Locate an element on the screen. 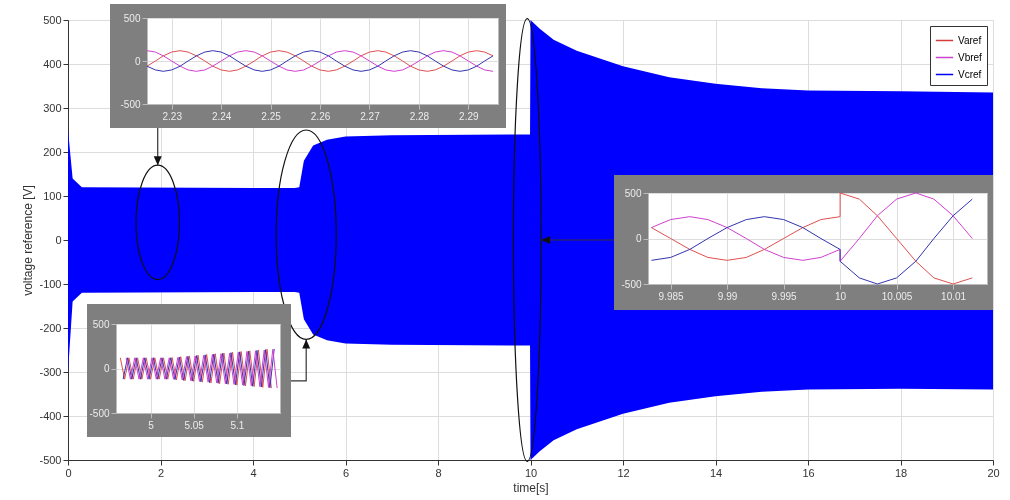  x-tick-label: 2.29 is located at coordinates (469, 116).